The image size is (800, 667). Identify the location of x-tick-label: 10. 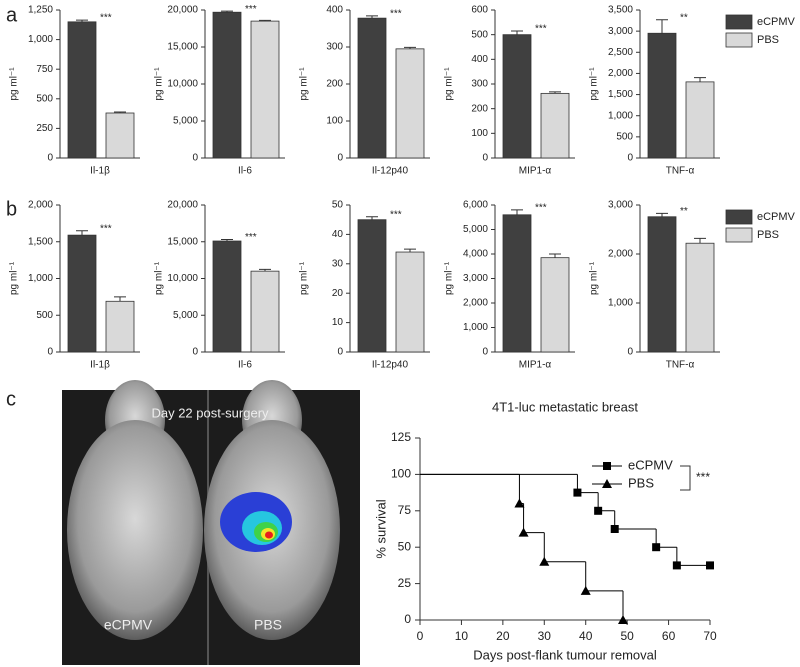
(462, 636).